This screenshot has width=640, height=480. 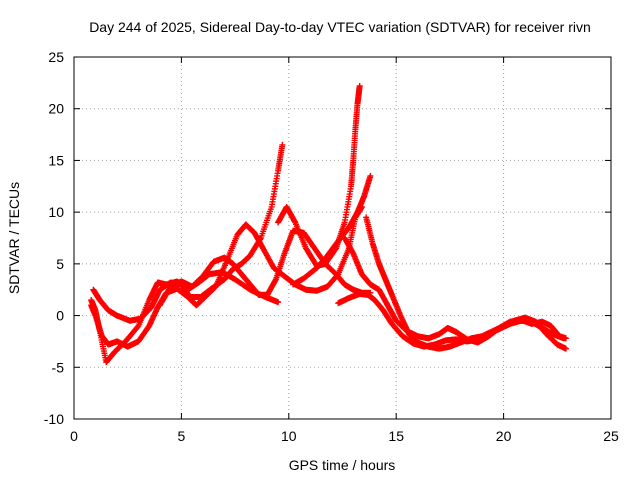 I want to click on y-tick-label: 20, so click(x=56, y=109).